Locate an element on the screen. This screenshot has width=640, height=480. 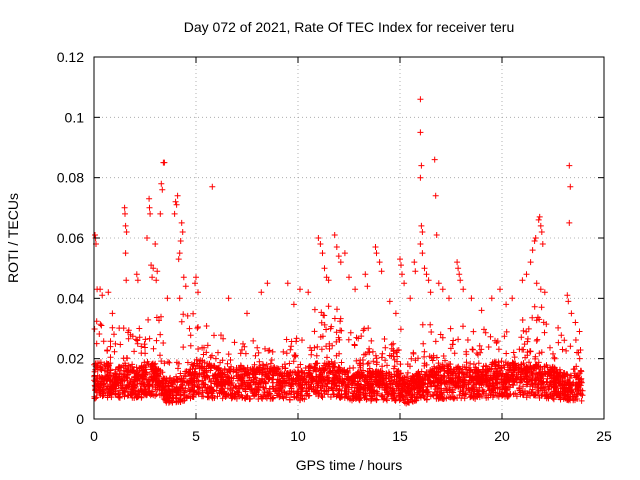
y-tick-label: 0.12 is located at coordinates (70, 57).